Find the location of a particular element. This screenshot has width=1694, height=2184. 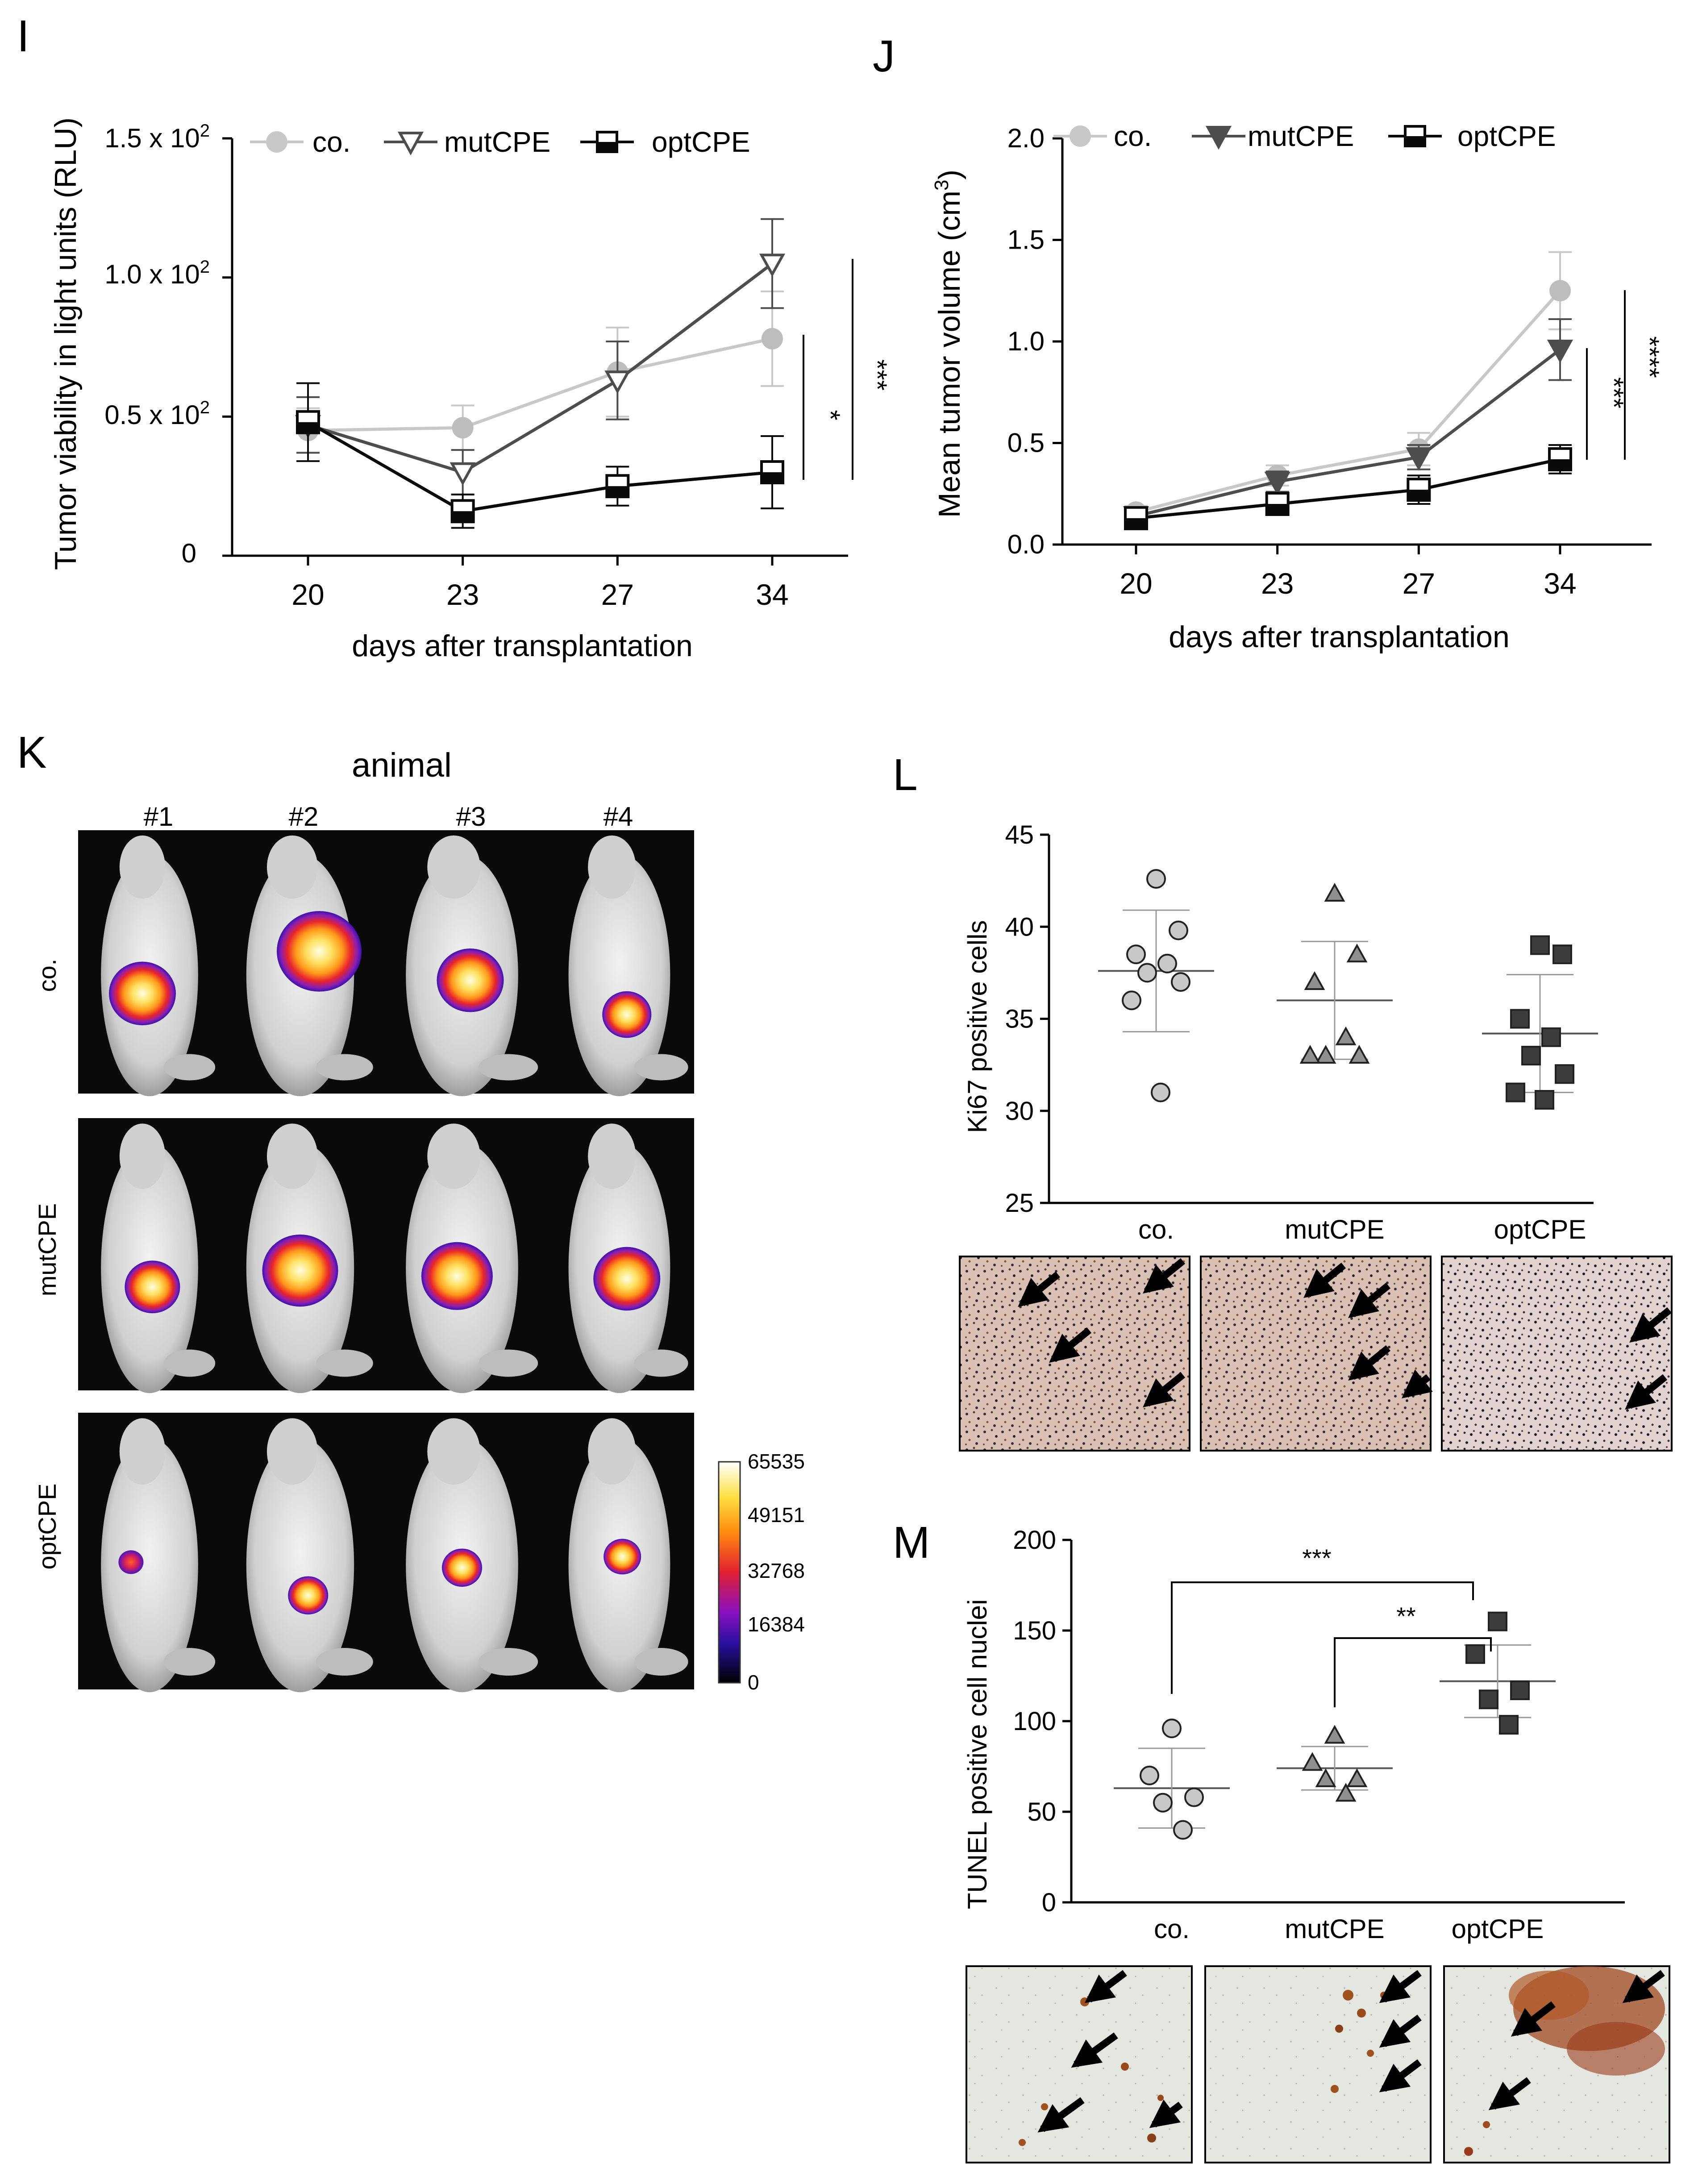

y-tick-label: 0.5 is located at coordinates (1026, 443).